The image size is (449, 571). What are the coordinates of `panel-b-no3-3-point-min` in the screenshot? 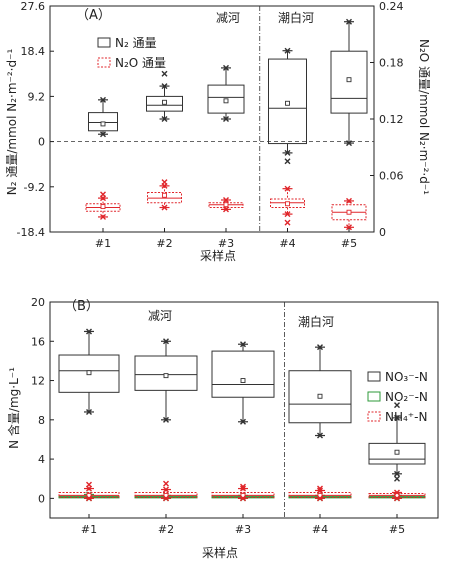 It's located at (243, 421).